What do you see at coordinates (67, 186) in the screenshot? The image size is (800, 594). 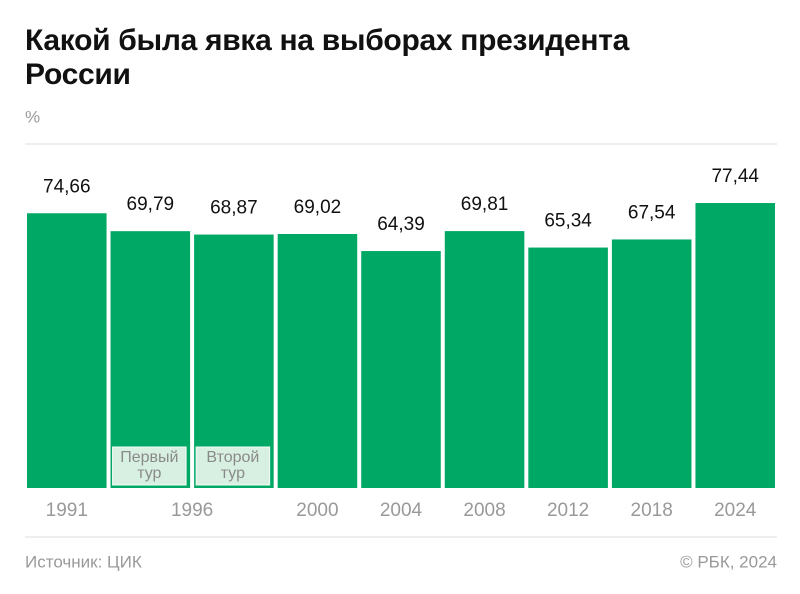 I see `value-label: 74,66` at bounding box center [67, 186].